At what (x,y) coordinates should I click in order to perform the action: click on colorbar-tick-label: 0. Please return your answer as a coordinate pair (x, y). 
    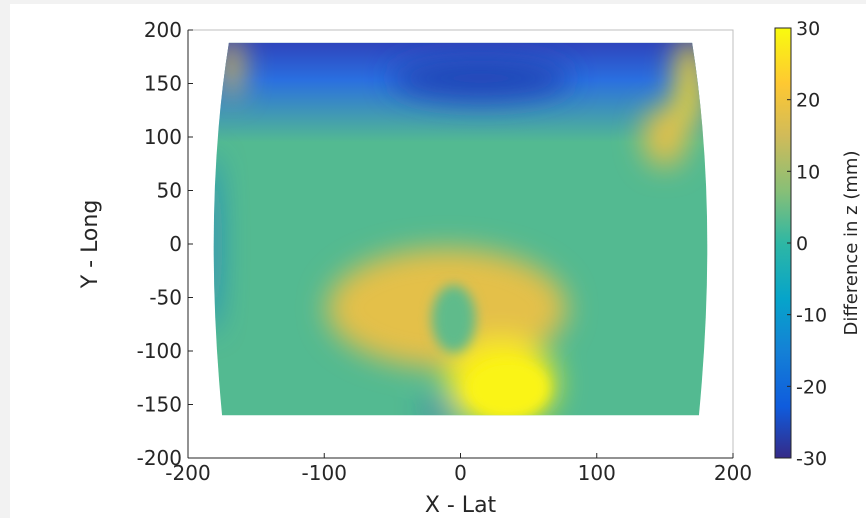
    Looking at the image, I should click on (802, 244).